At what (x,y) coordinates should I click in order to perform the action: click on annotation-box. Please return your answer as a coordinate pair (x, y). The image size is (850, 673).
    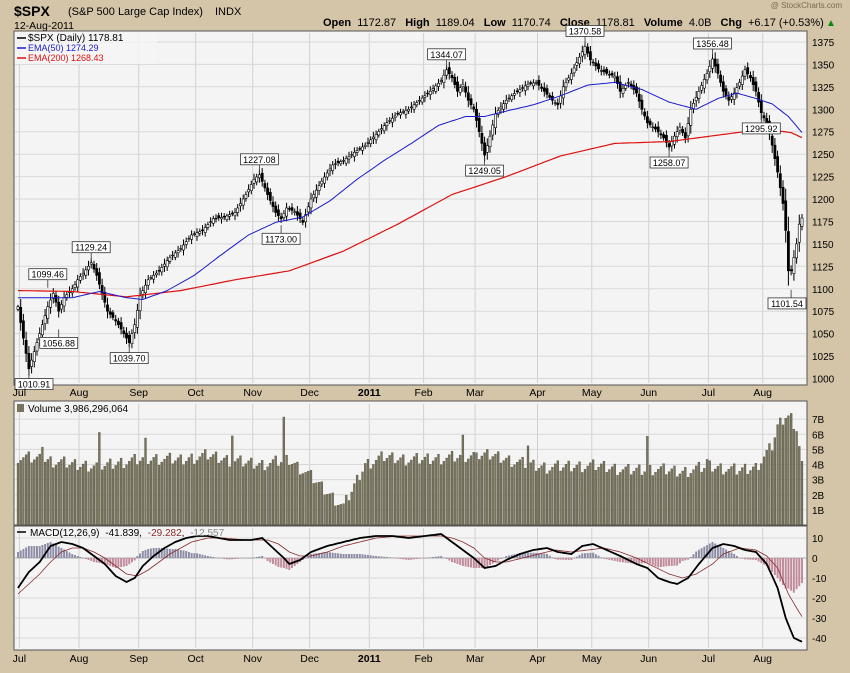
    Looking at the image, I should click on (712, 43).